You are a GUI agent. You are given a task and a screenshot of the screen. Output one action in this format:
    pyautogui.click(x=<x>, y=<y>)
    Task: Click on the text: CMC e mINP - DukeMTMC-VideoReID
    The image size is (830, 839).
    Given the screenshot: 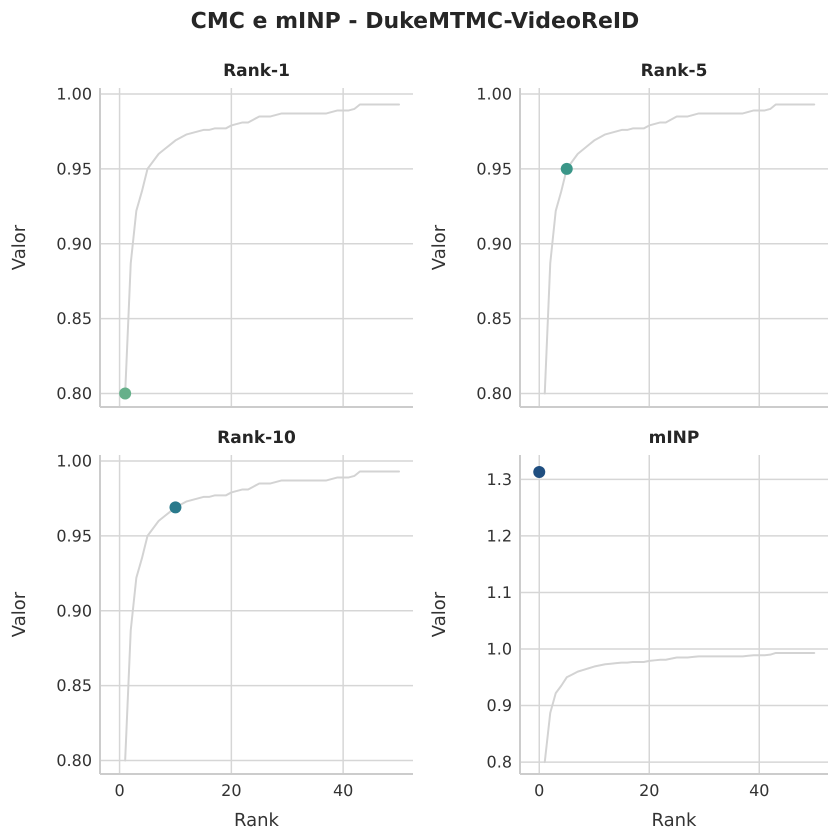 What is the action you would take?
    pyautogui.click(x=415, y=21)
    